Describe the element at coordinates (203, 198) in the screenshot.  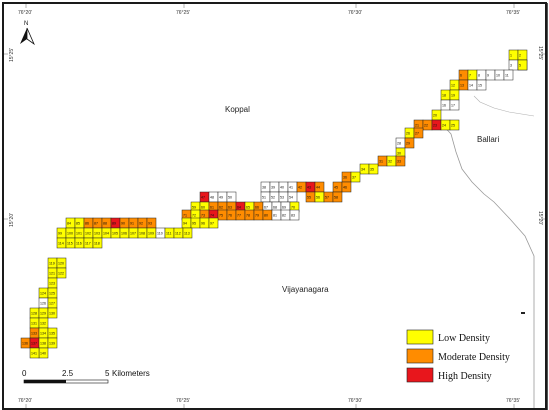
I see `grid-cell-number: 47` at that location.